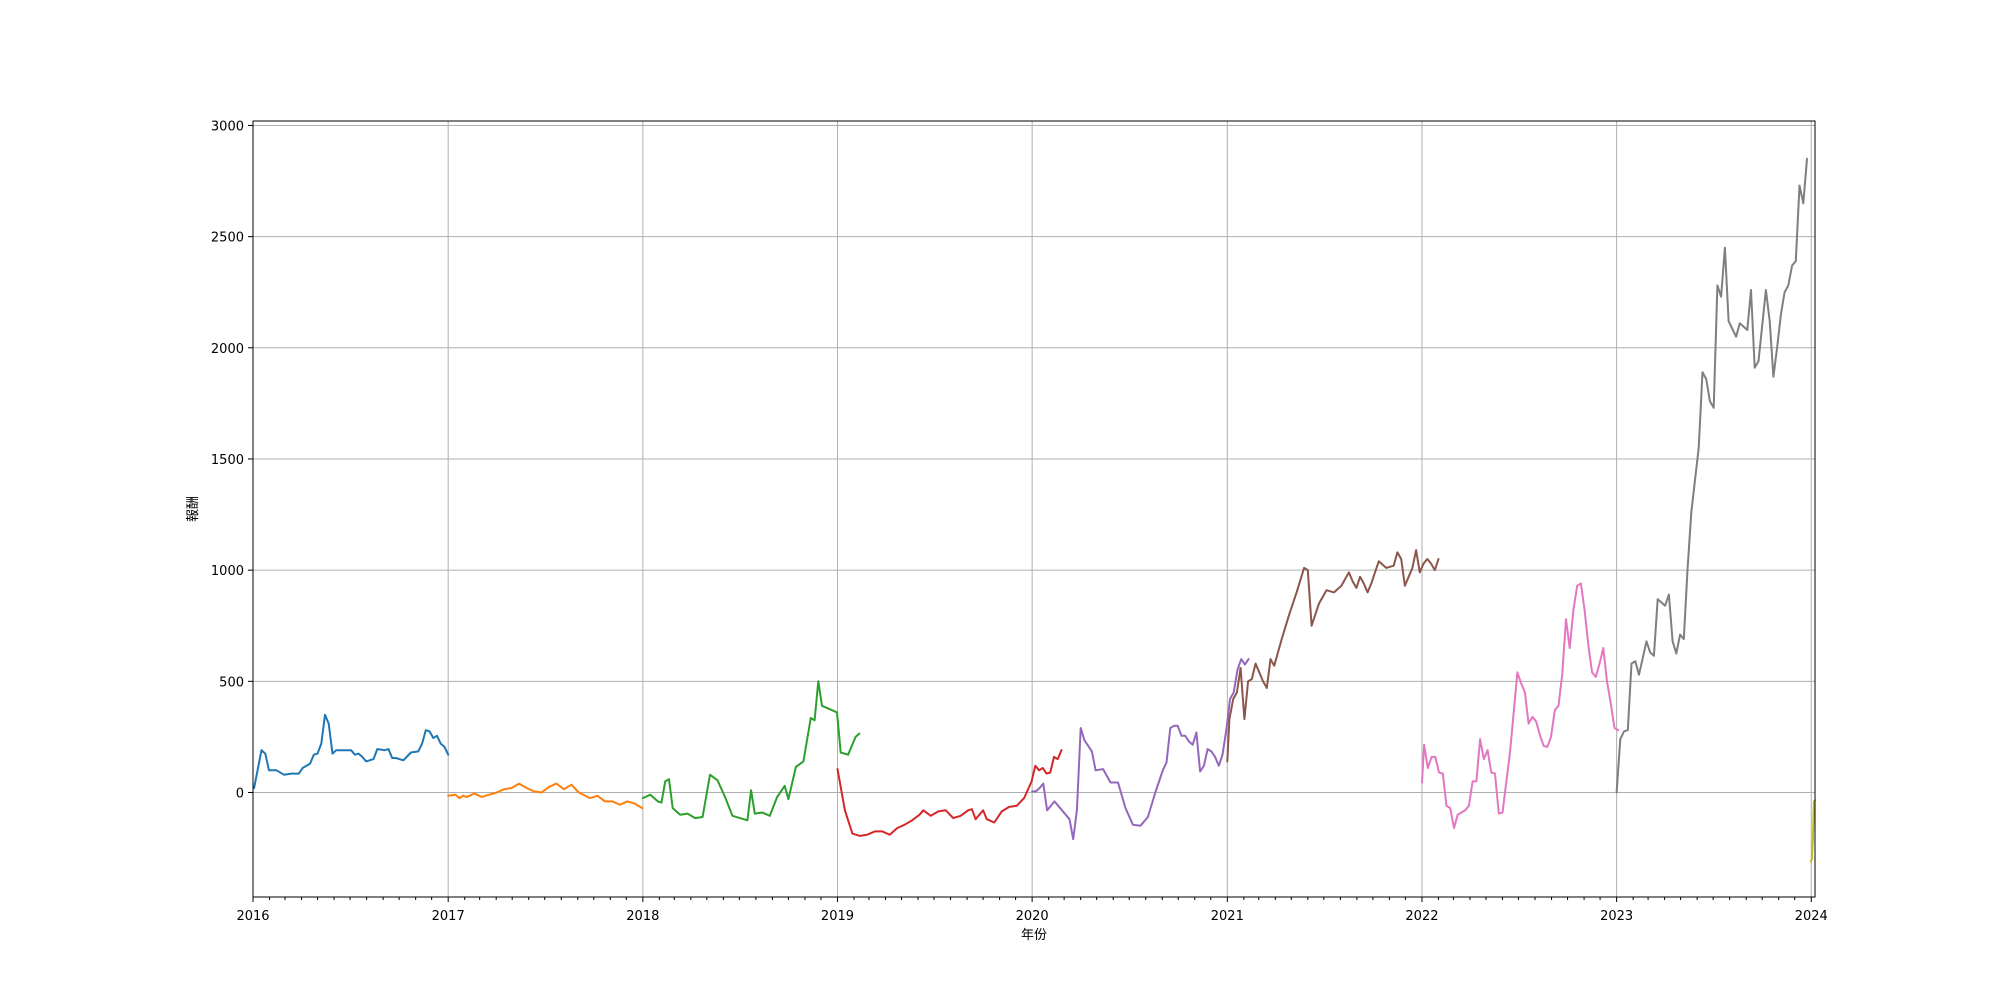 This screenshot has width=2000, height=1000. I want to click on y-tick-label: 2000, so click(227, 349).